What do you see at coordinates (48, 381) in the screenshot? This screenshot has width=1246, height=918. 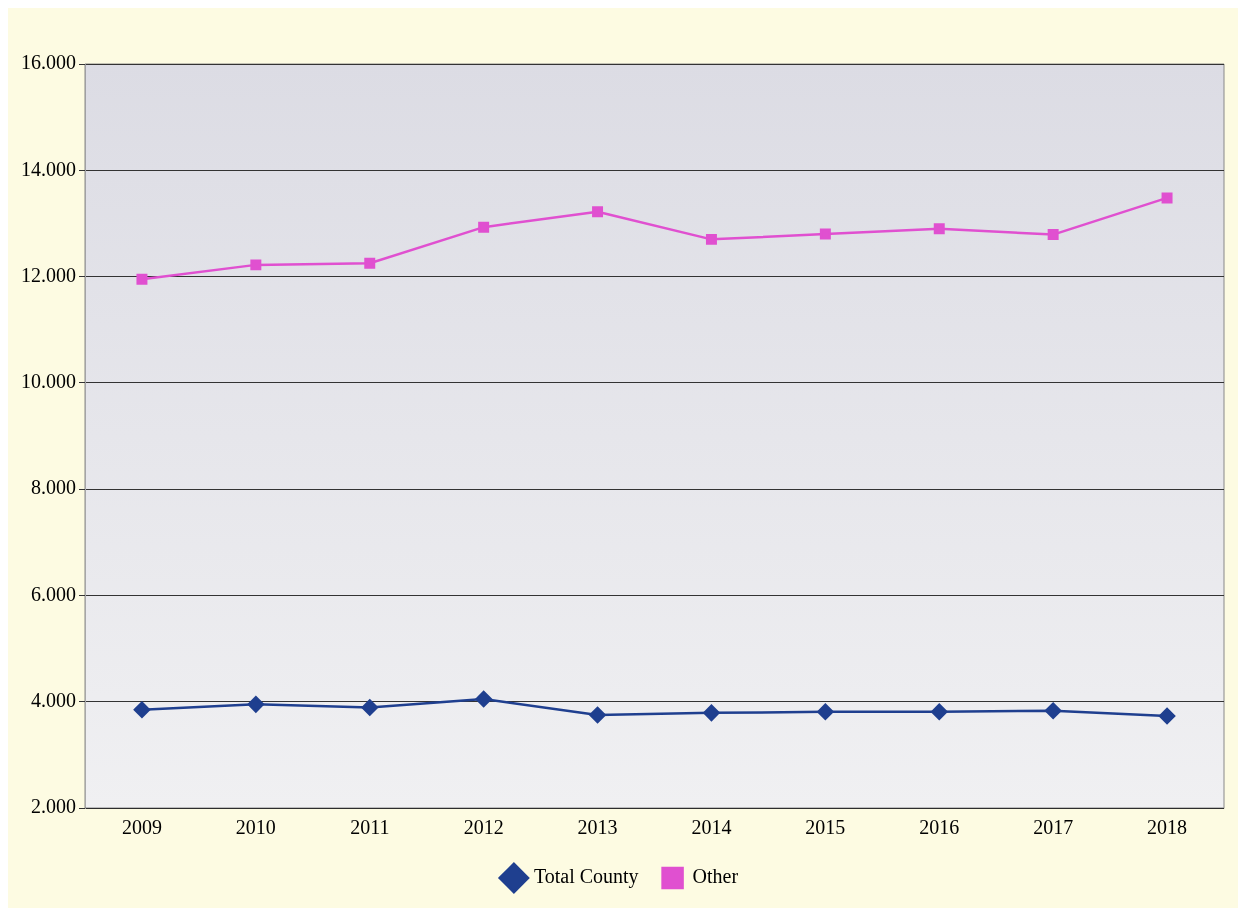 I see `y-tick-label: 10.000` at bounding box center [48, 381].